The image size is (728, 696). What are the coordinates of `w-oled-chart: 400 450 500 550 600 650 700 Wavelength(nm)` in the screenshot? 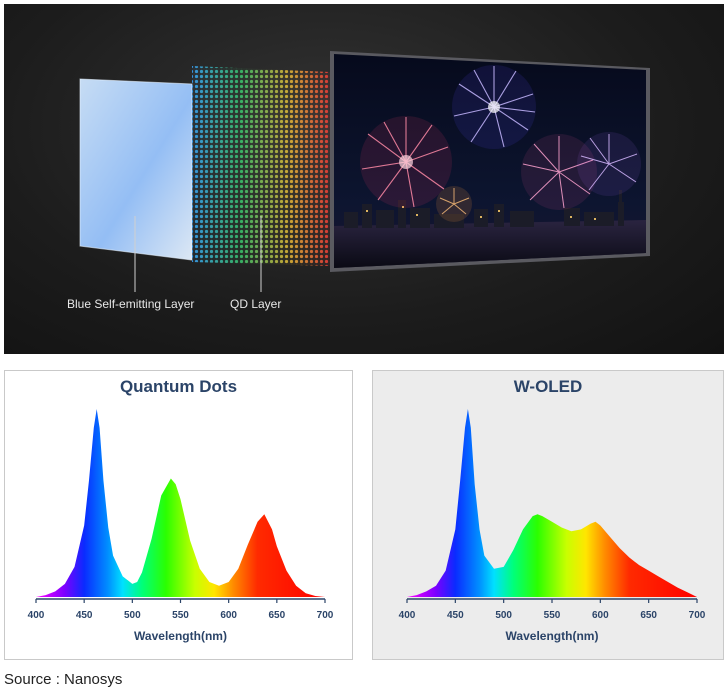 It's located at (552, 526).